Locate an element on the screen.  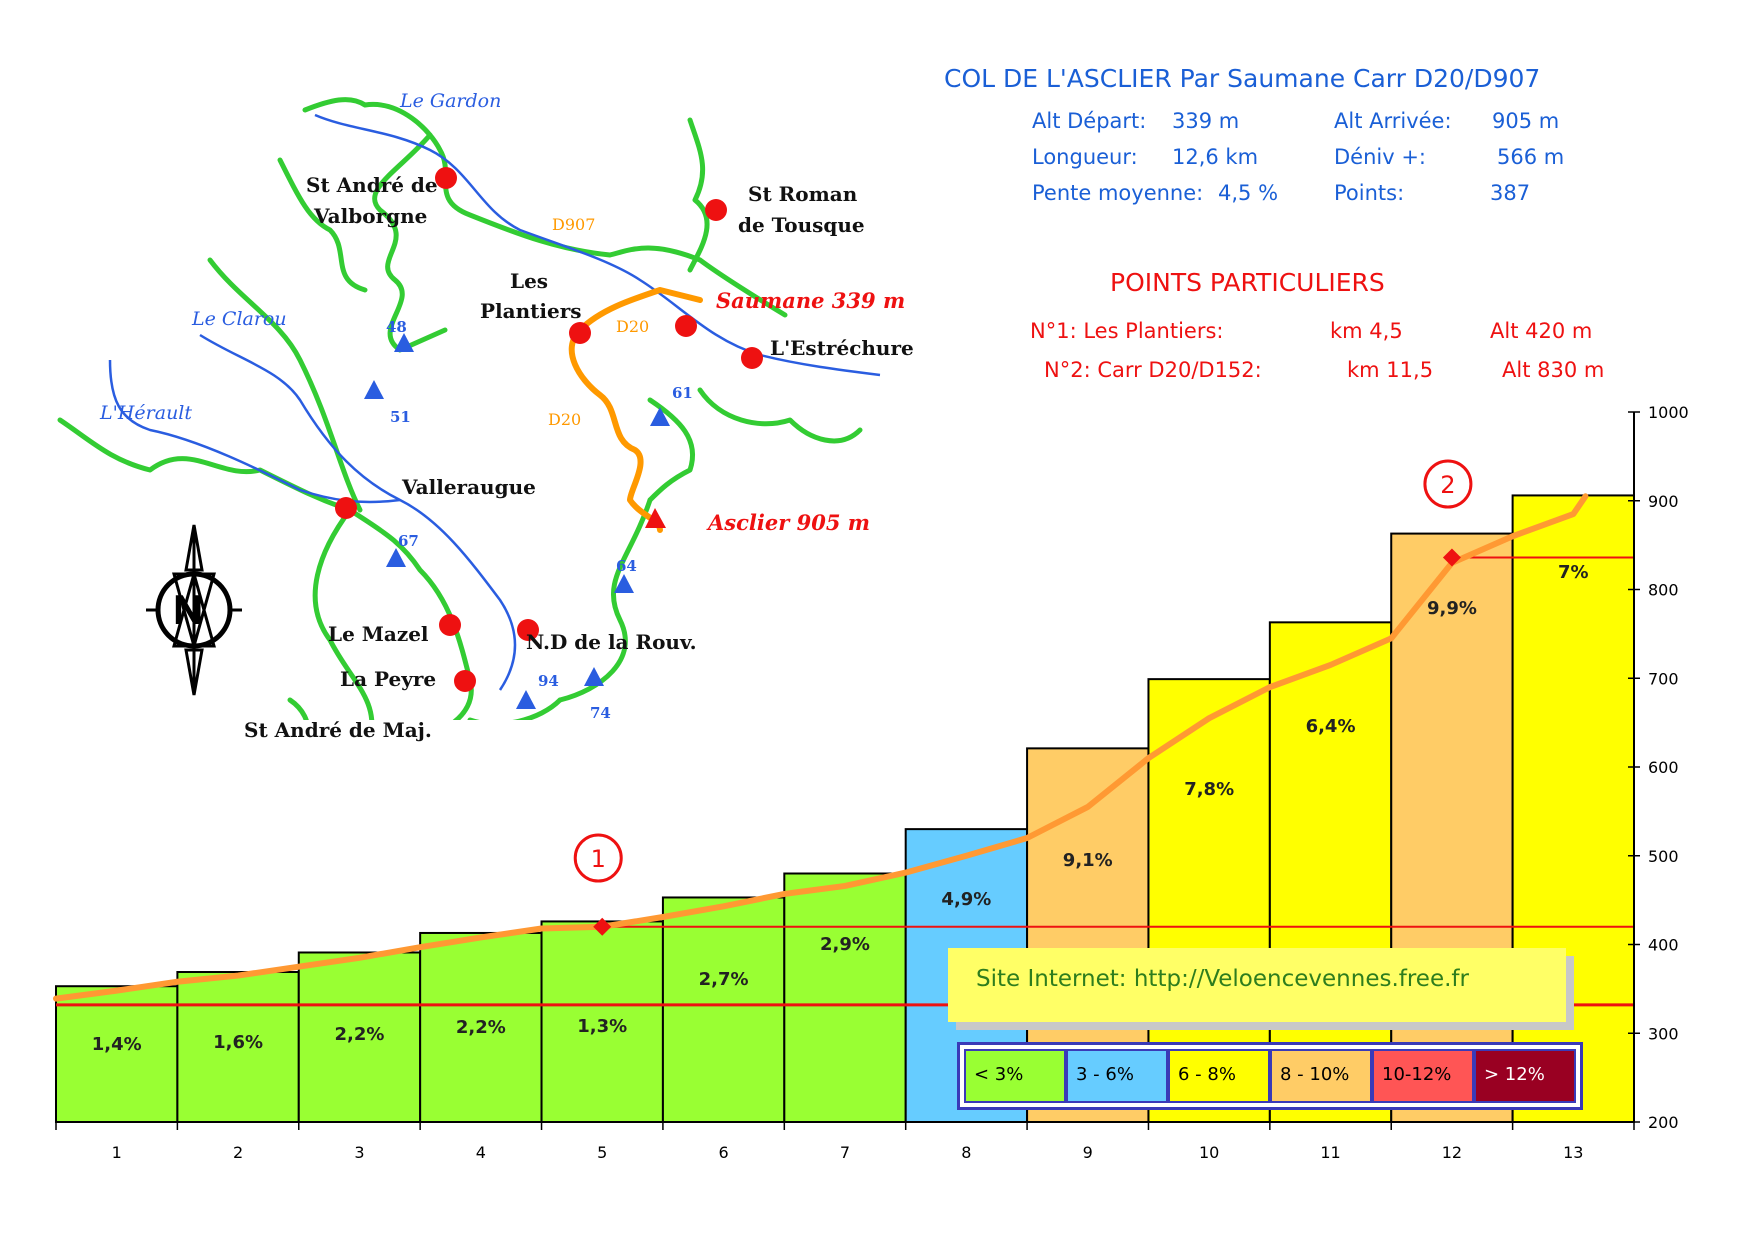
town-label: Valborgne is located at coordinates (371, 216).